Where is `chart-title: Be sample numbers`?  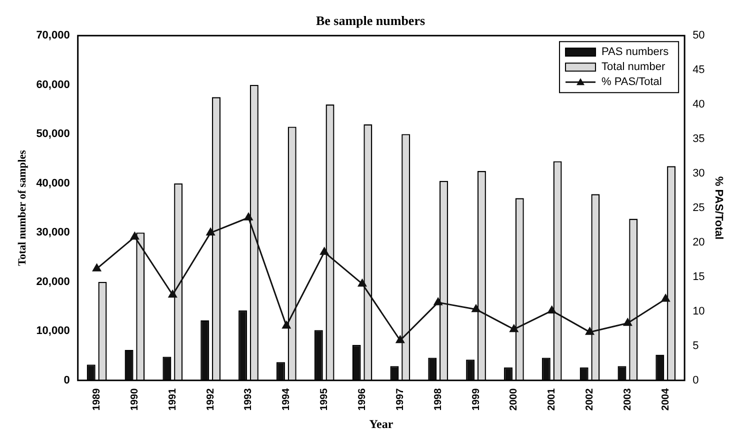
chart-title: Be sample numbers is located at coordinates (371, 20).